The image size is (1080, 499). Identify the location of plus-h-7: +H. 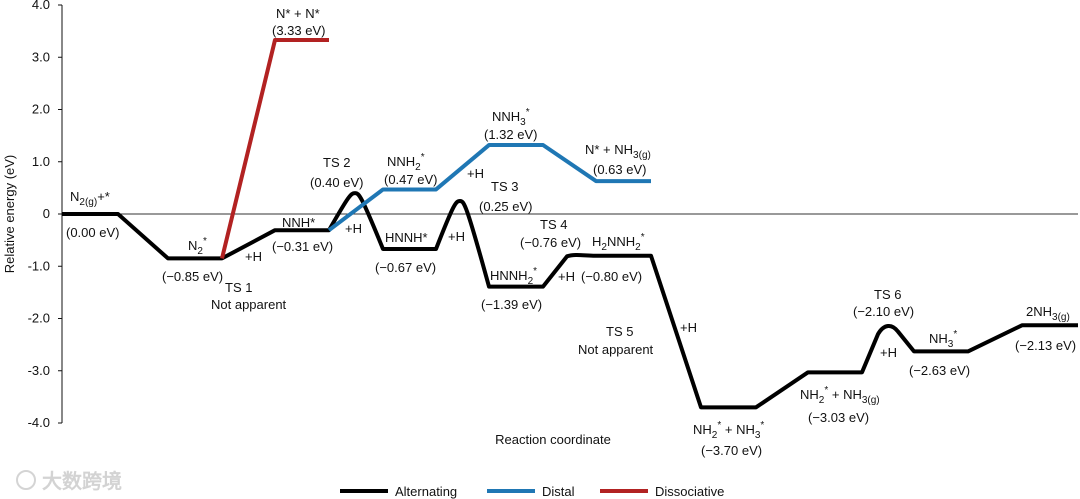
(888, 352).